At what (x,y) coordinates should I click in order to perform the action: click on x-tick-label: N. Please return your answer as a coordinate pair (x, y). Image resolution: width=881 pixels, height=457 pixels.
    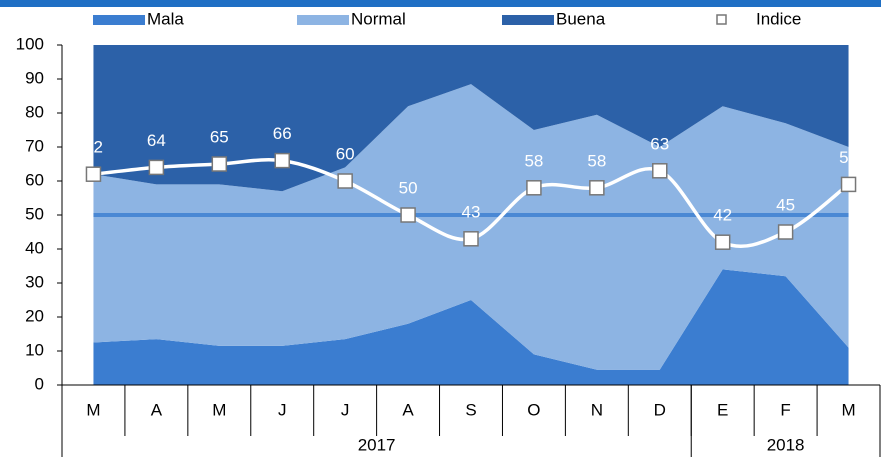
    Looking at the image, I should click on (597, 409).